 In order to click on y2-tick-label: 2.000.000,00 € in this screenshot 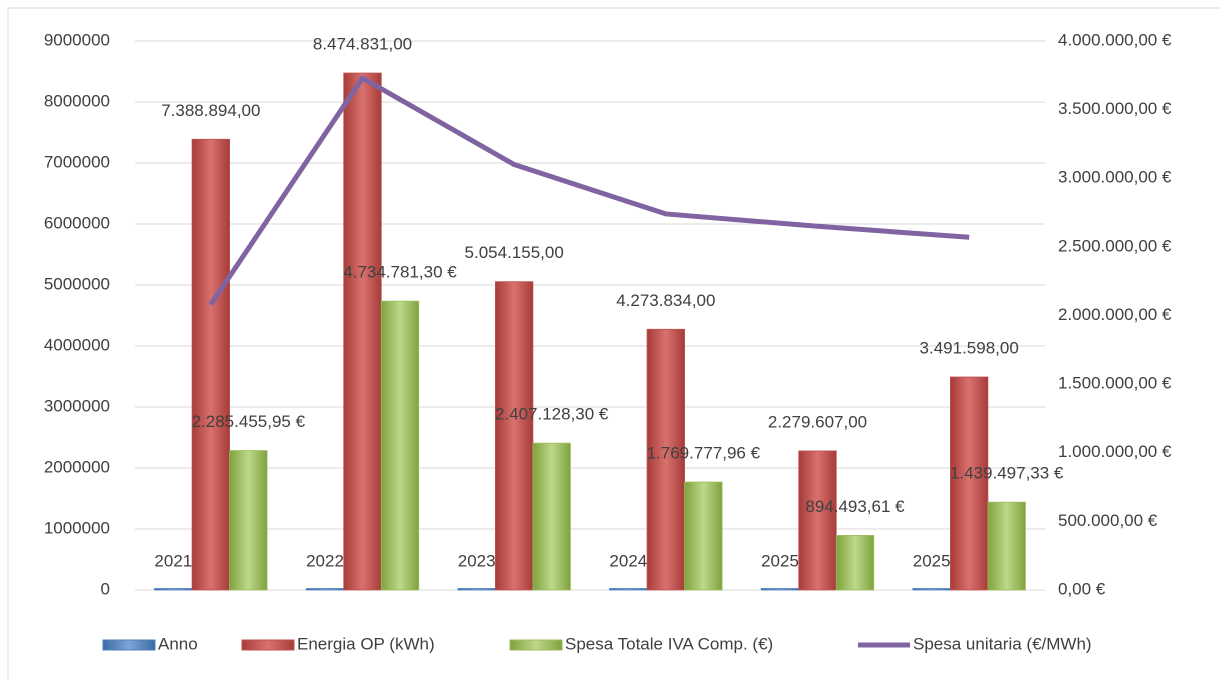, I will do `click(1115, 314)`.